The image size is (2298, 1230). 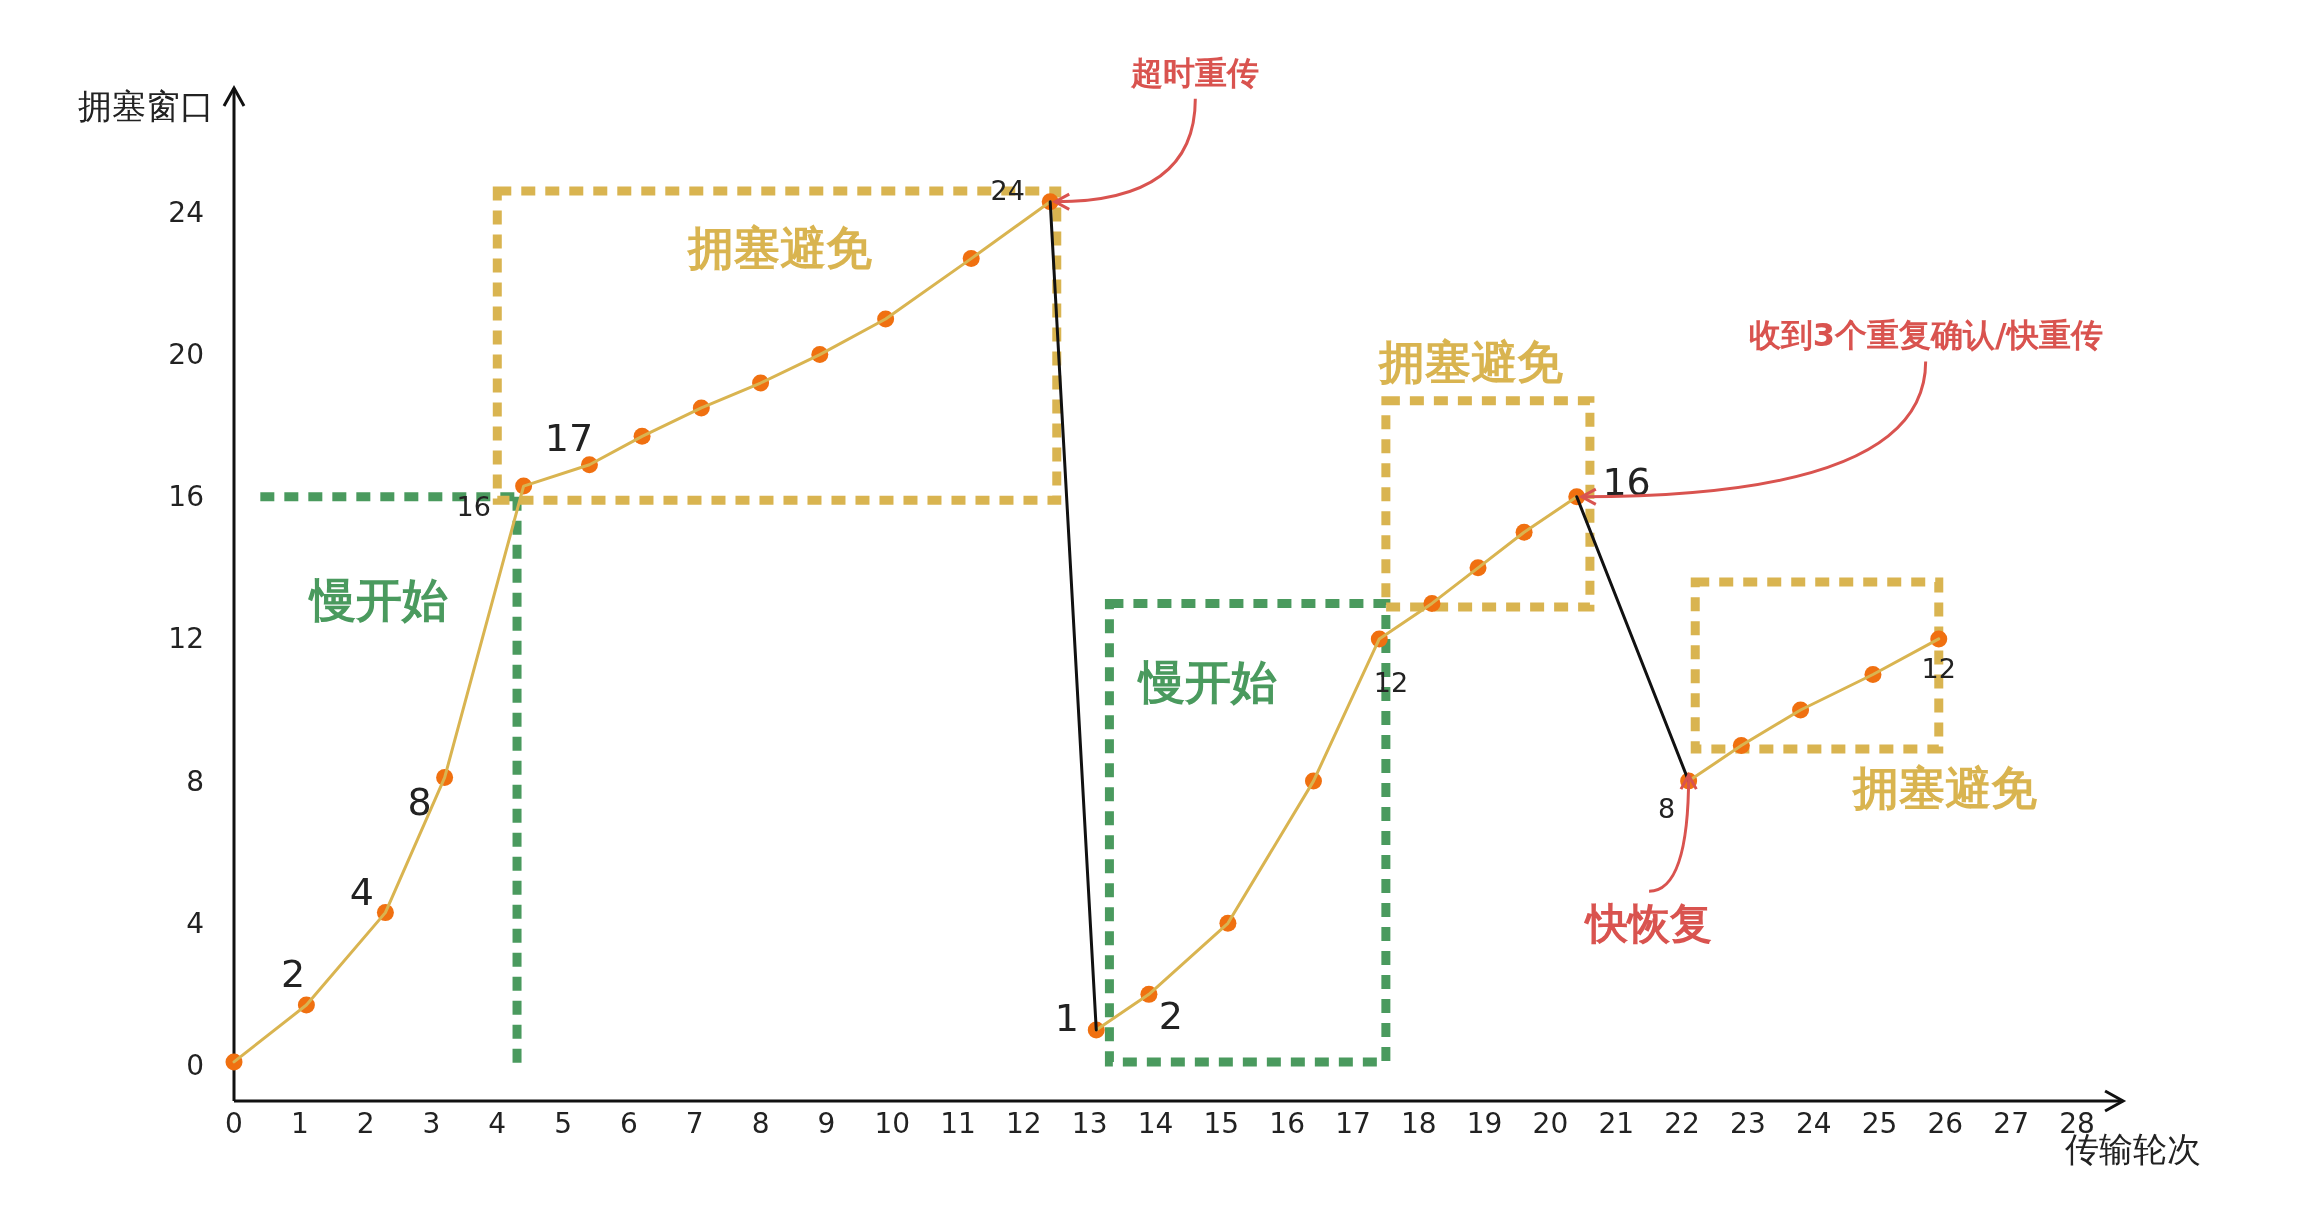 What do you see at coordinates (299, 1123) in the screenshot?
I see `x-tick-label: 1` at bounding box center [299, 1123].